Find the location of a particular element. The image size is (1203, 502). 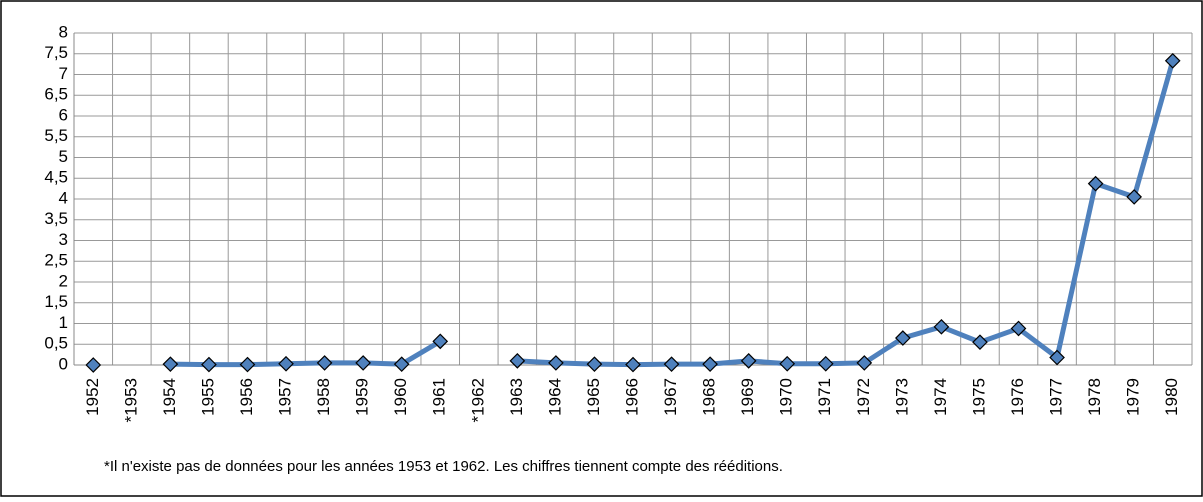

x-tick-label: 1970 is located at coordinates (786, 397).